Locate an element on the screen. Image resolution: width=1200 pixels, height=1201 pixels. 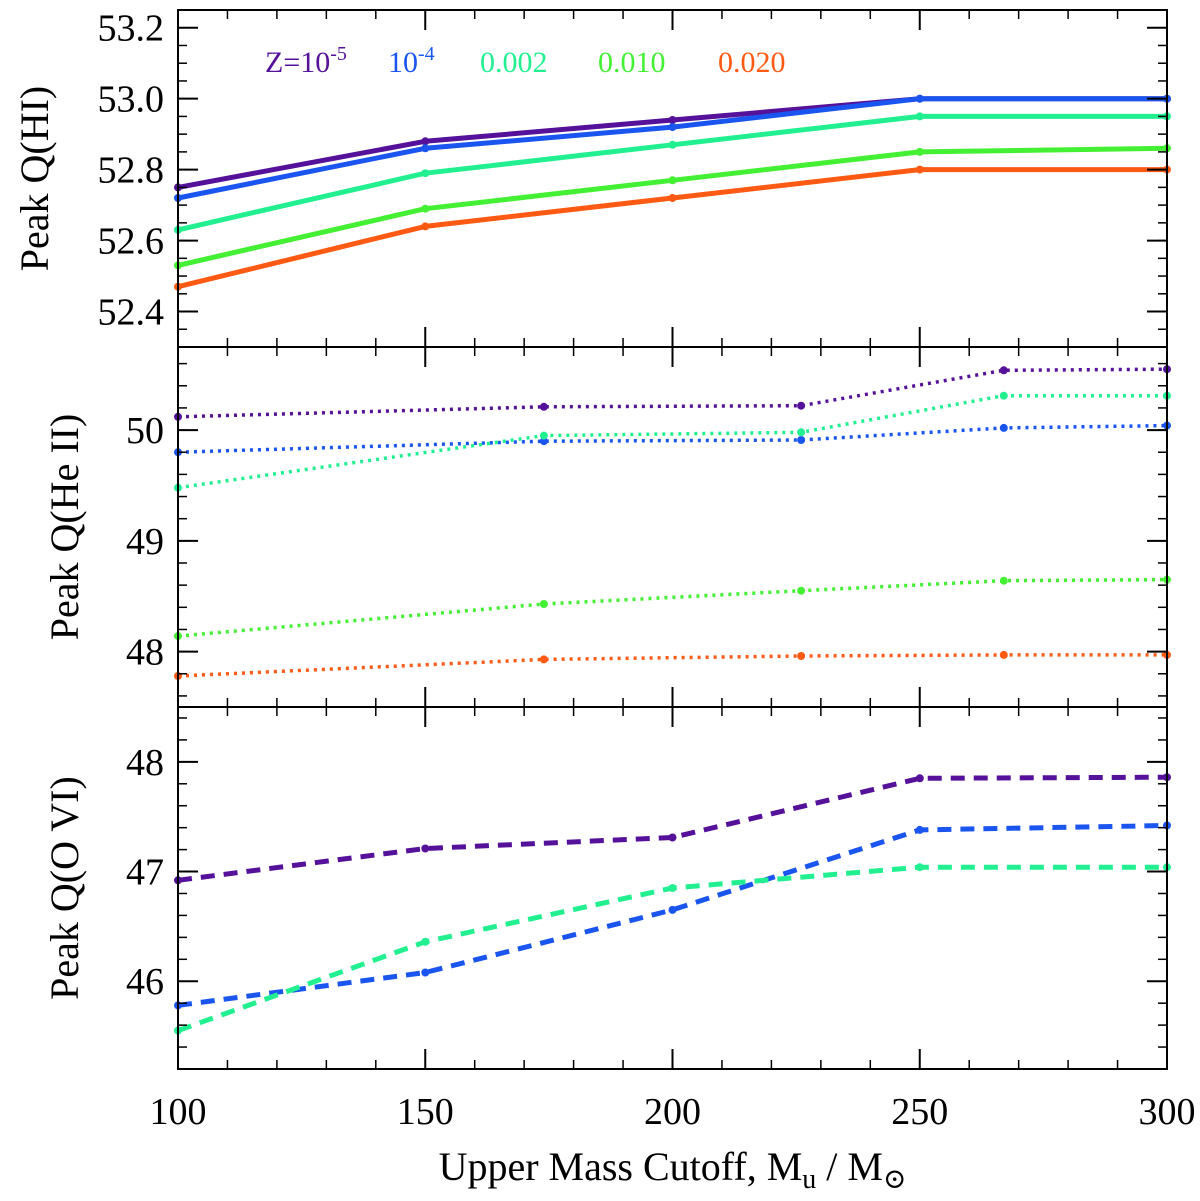
y-axis-title-bottom: Peak Q(O VI) is located at coordinates (64, 888).